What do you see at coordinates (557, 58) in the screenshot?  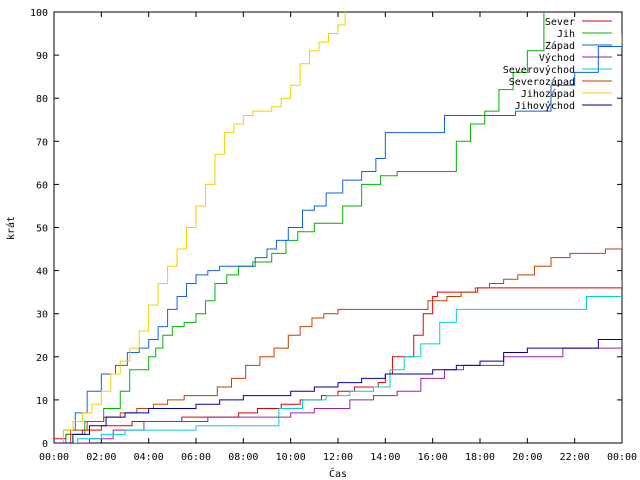 I see `legend-label: Východ` at bounding box center [557, 58].